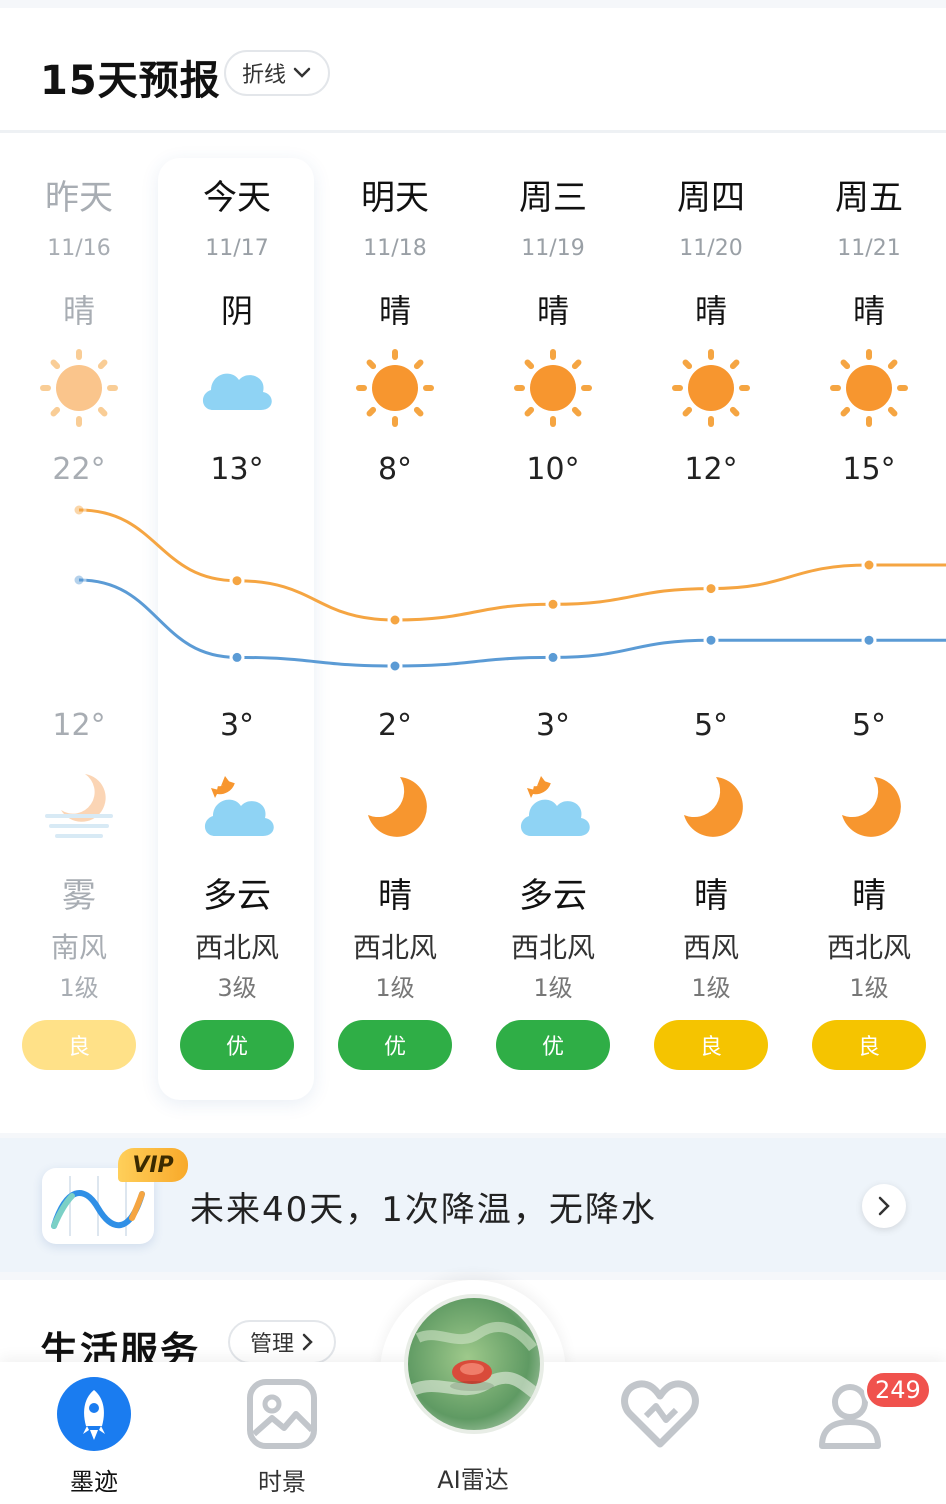 Image resolution: width=946 pixels, height=1504 pixels. I want to click on night-condition: 雾, so click(79, 896).